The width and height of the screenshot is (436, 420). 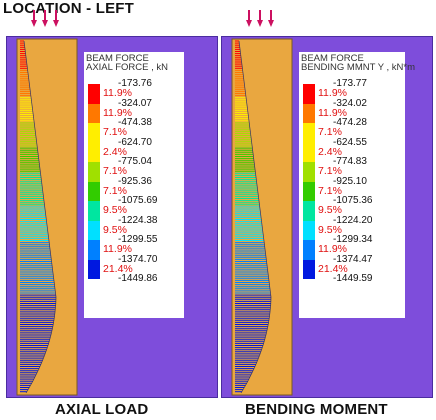 I want to click on legend-value: -1075.36, so click(x=353, y=200).